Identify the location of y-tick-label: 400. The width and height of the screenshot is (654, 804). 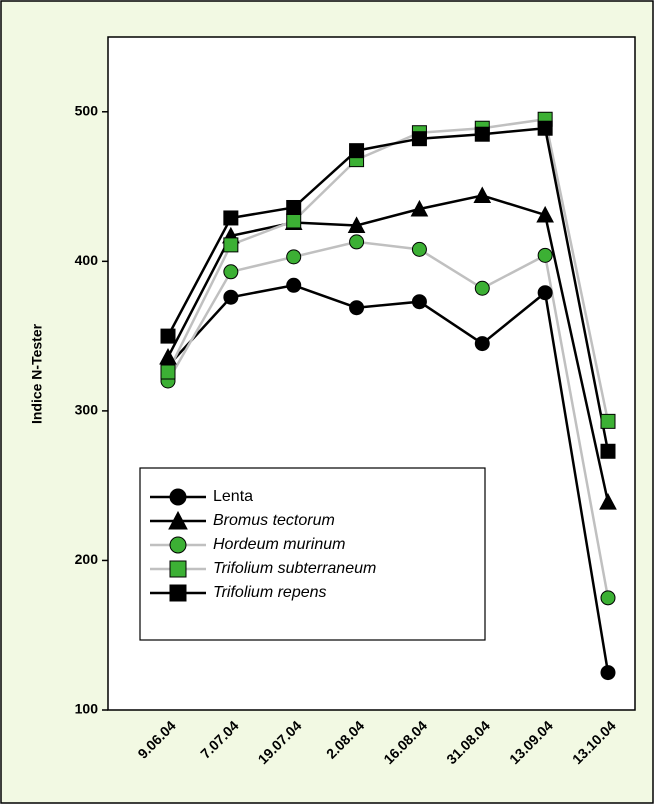
(87, 260).